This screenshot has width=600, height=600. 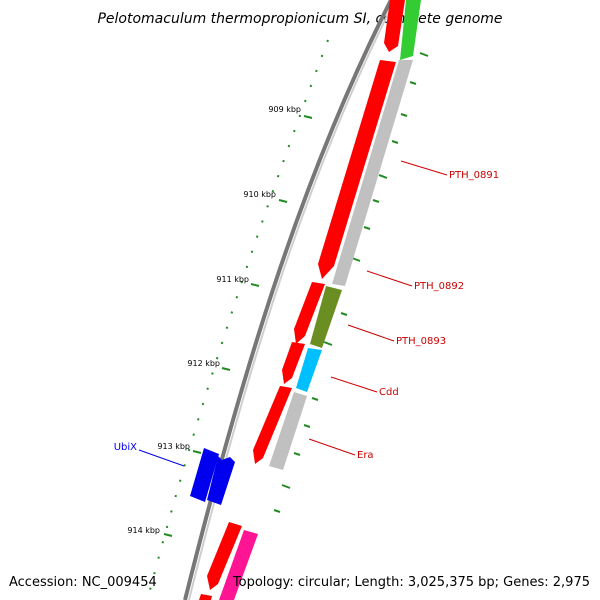 I want to click on gene-label-cdd: Cdd, so click(x=389, y=392).